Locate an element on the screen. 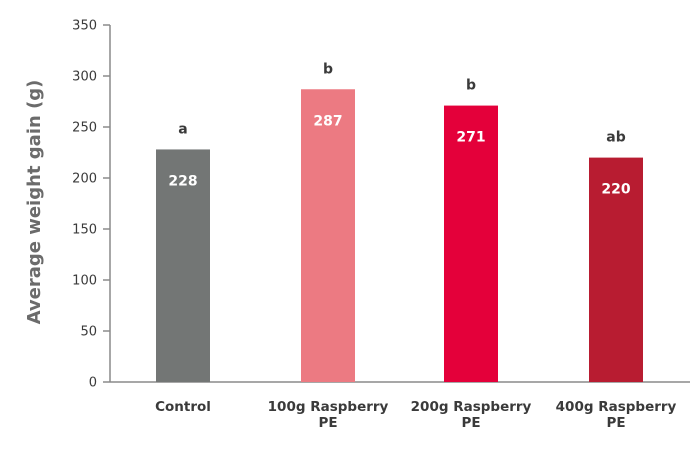  y-axis-label: Average weight gain (g) is located at coordinates (34, 202).